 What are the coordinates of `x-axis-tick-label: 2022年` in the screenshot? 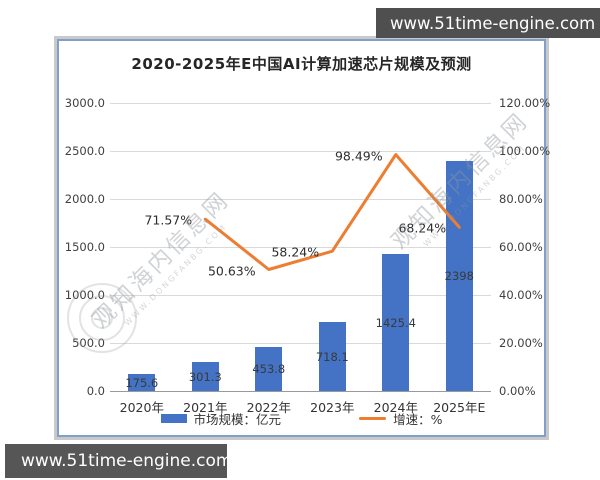 It's located at (268, 407).